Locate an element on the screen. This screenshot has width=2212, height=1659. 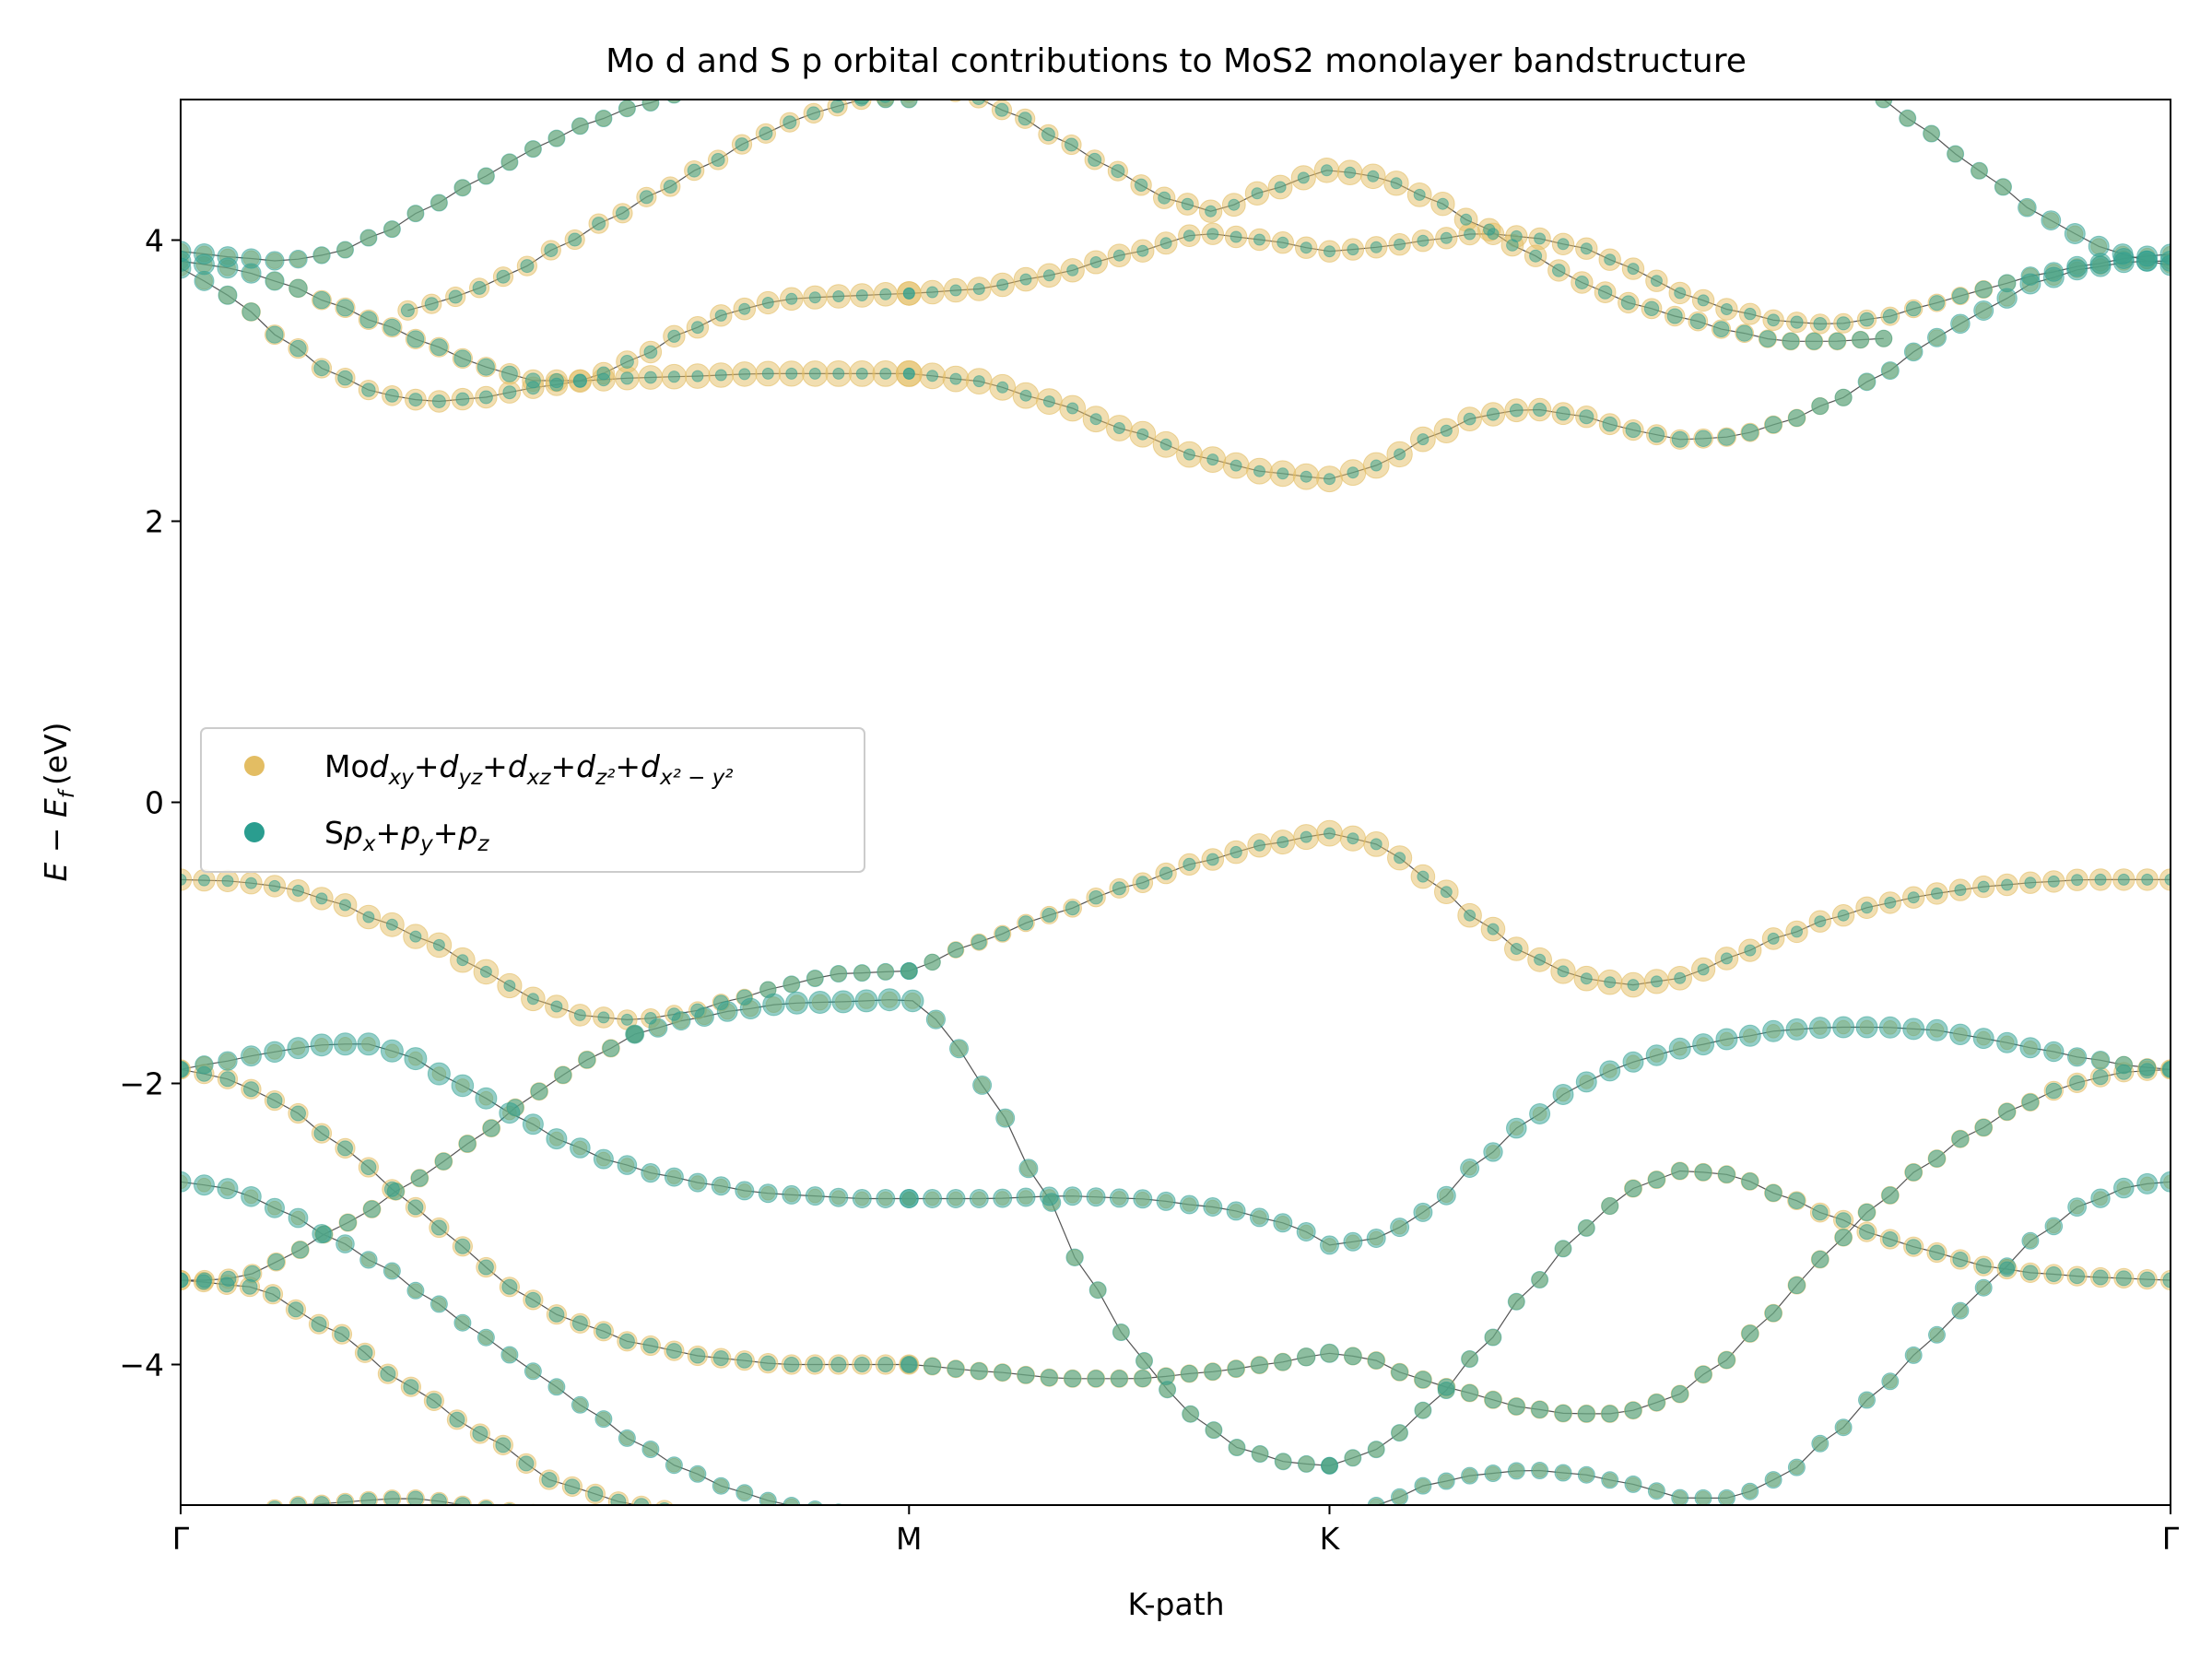
y-tick-label: 4 is located at coordinates (154, 241).